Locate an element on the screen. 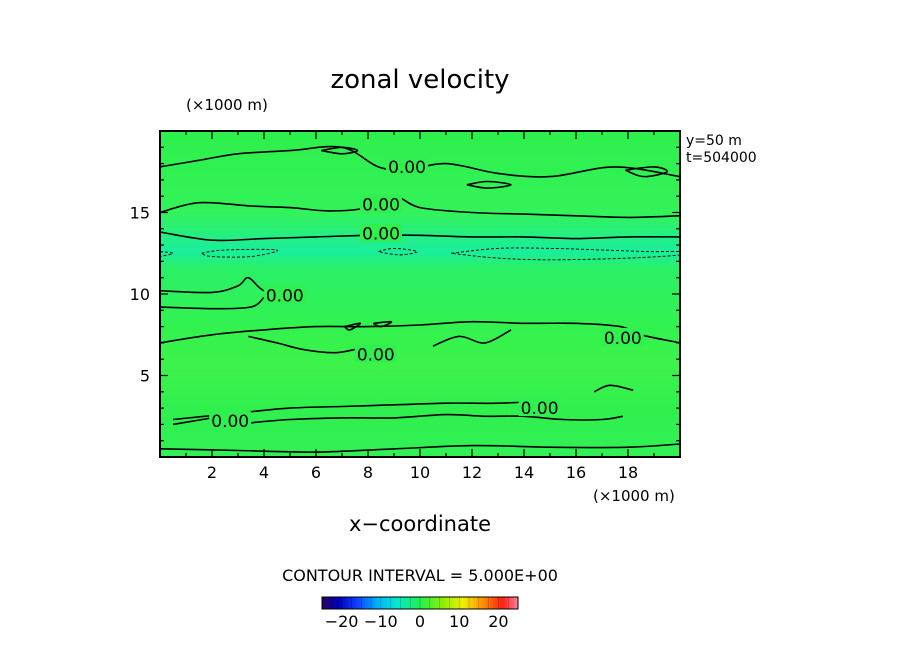  colorbar-tick-label: 20 is located at coordinates (498, 621).